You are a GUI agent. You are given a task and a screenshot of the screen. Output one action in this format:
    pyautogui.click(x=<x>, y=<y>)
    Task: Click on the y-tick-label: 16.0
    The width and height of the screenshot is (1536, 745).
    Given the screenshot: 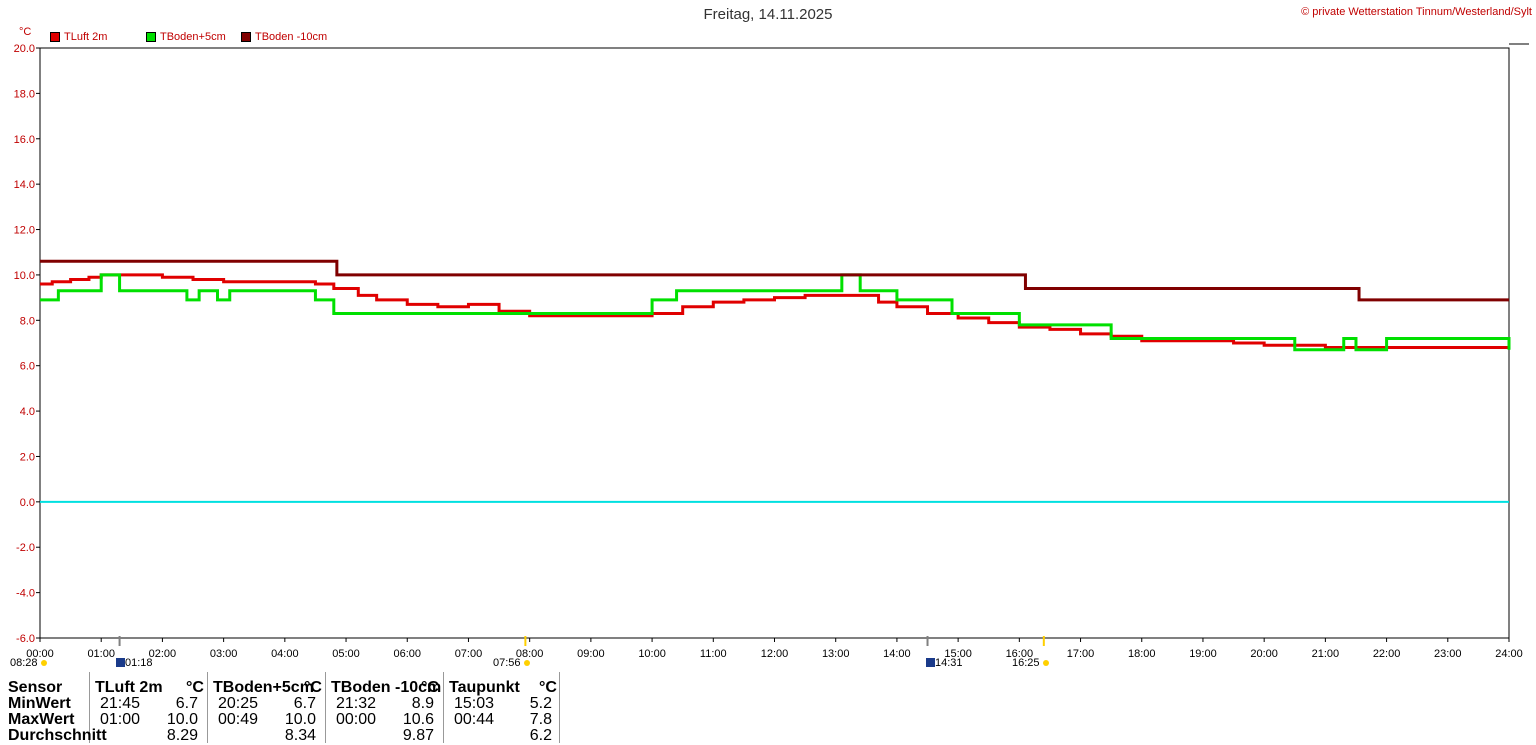 What is the action you would take?
    pyautogui.click(x=24, y=140)
    